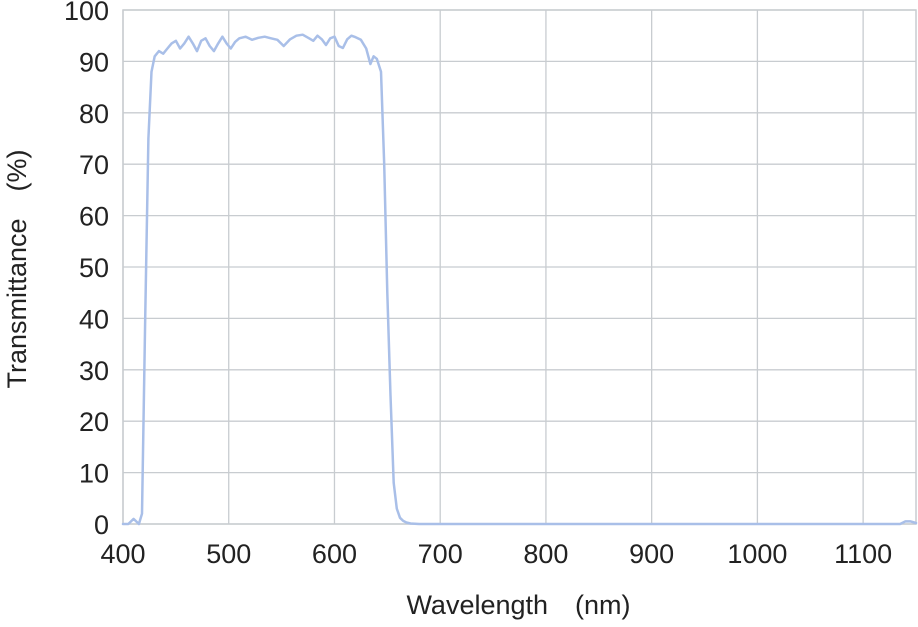  Describe the element at coordinates (94, 474) in the screenshot. I see `y-tick-label: 10` at that location.